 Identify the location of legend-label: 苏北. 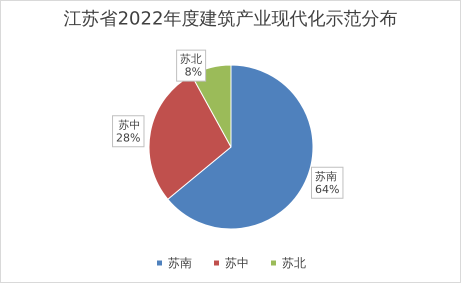
(294, 263).